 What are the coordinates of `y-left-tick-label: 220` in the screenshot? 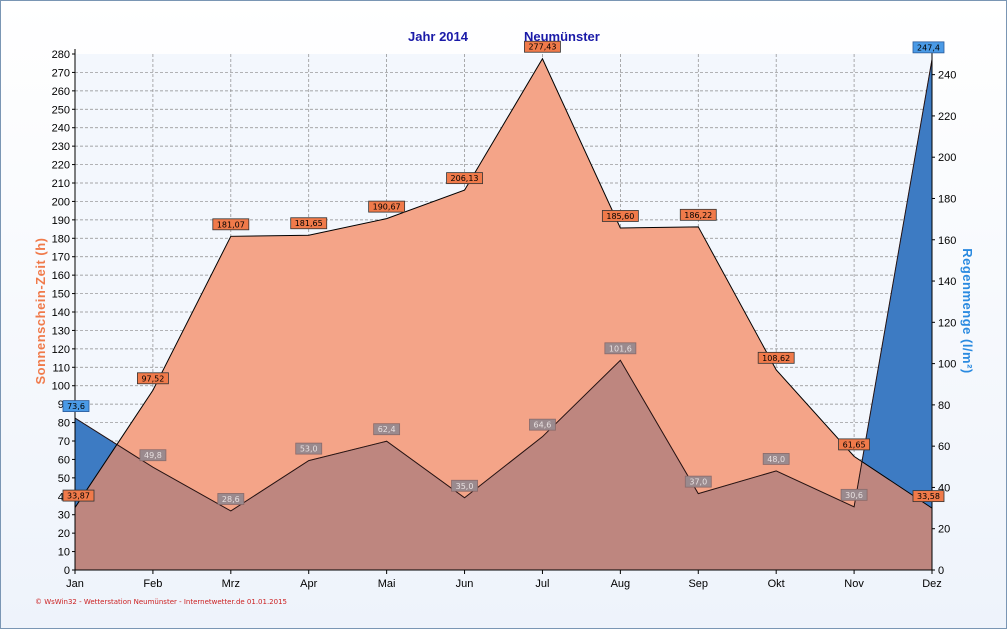 It's located at (61, 166).